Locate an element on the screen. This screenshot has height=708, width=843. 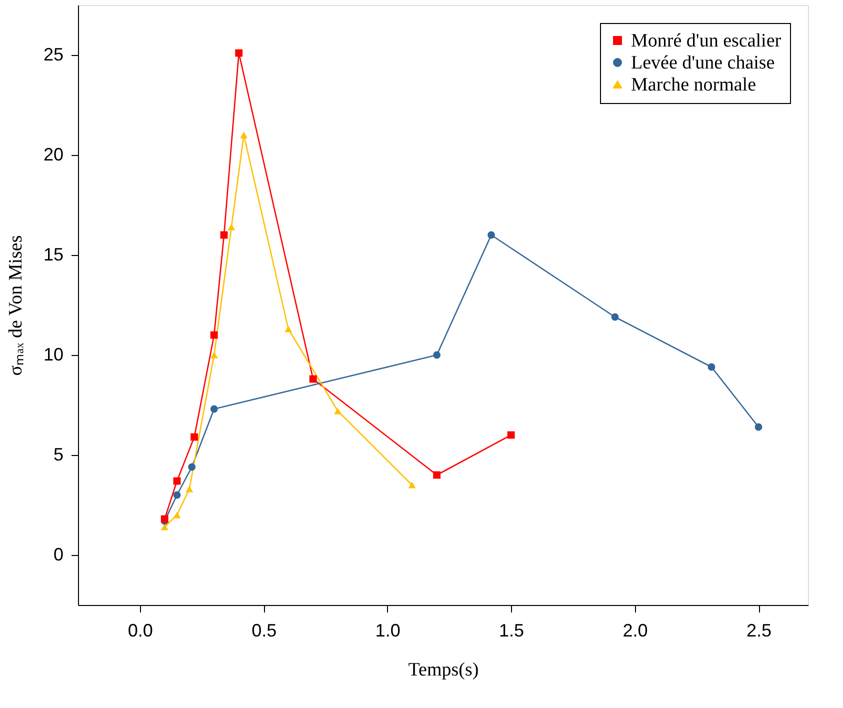
x-tick-label: 1.0 is located at coordinates (387, 630).